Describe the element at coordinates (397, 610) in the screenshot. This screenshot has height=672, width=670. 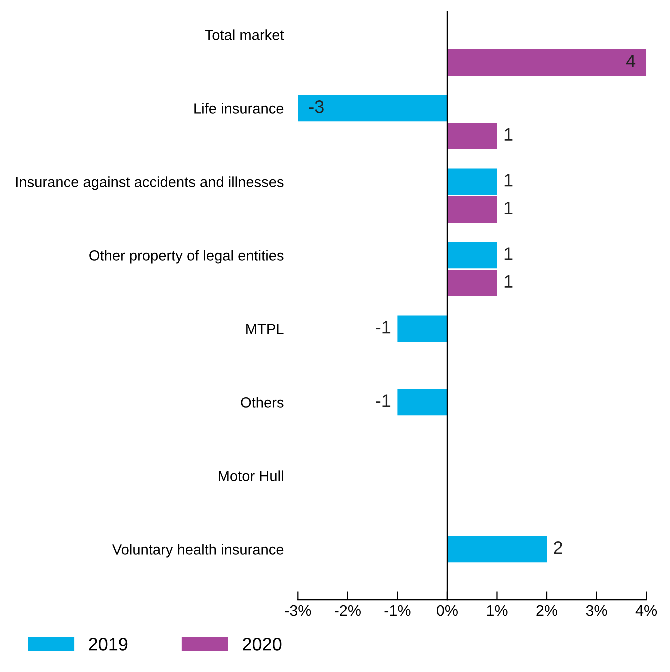
I see `x-tick-label: -1%` at that location.